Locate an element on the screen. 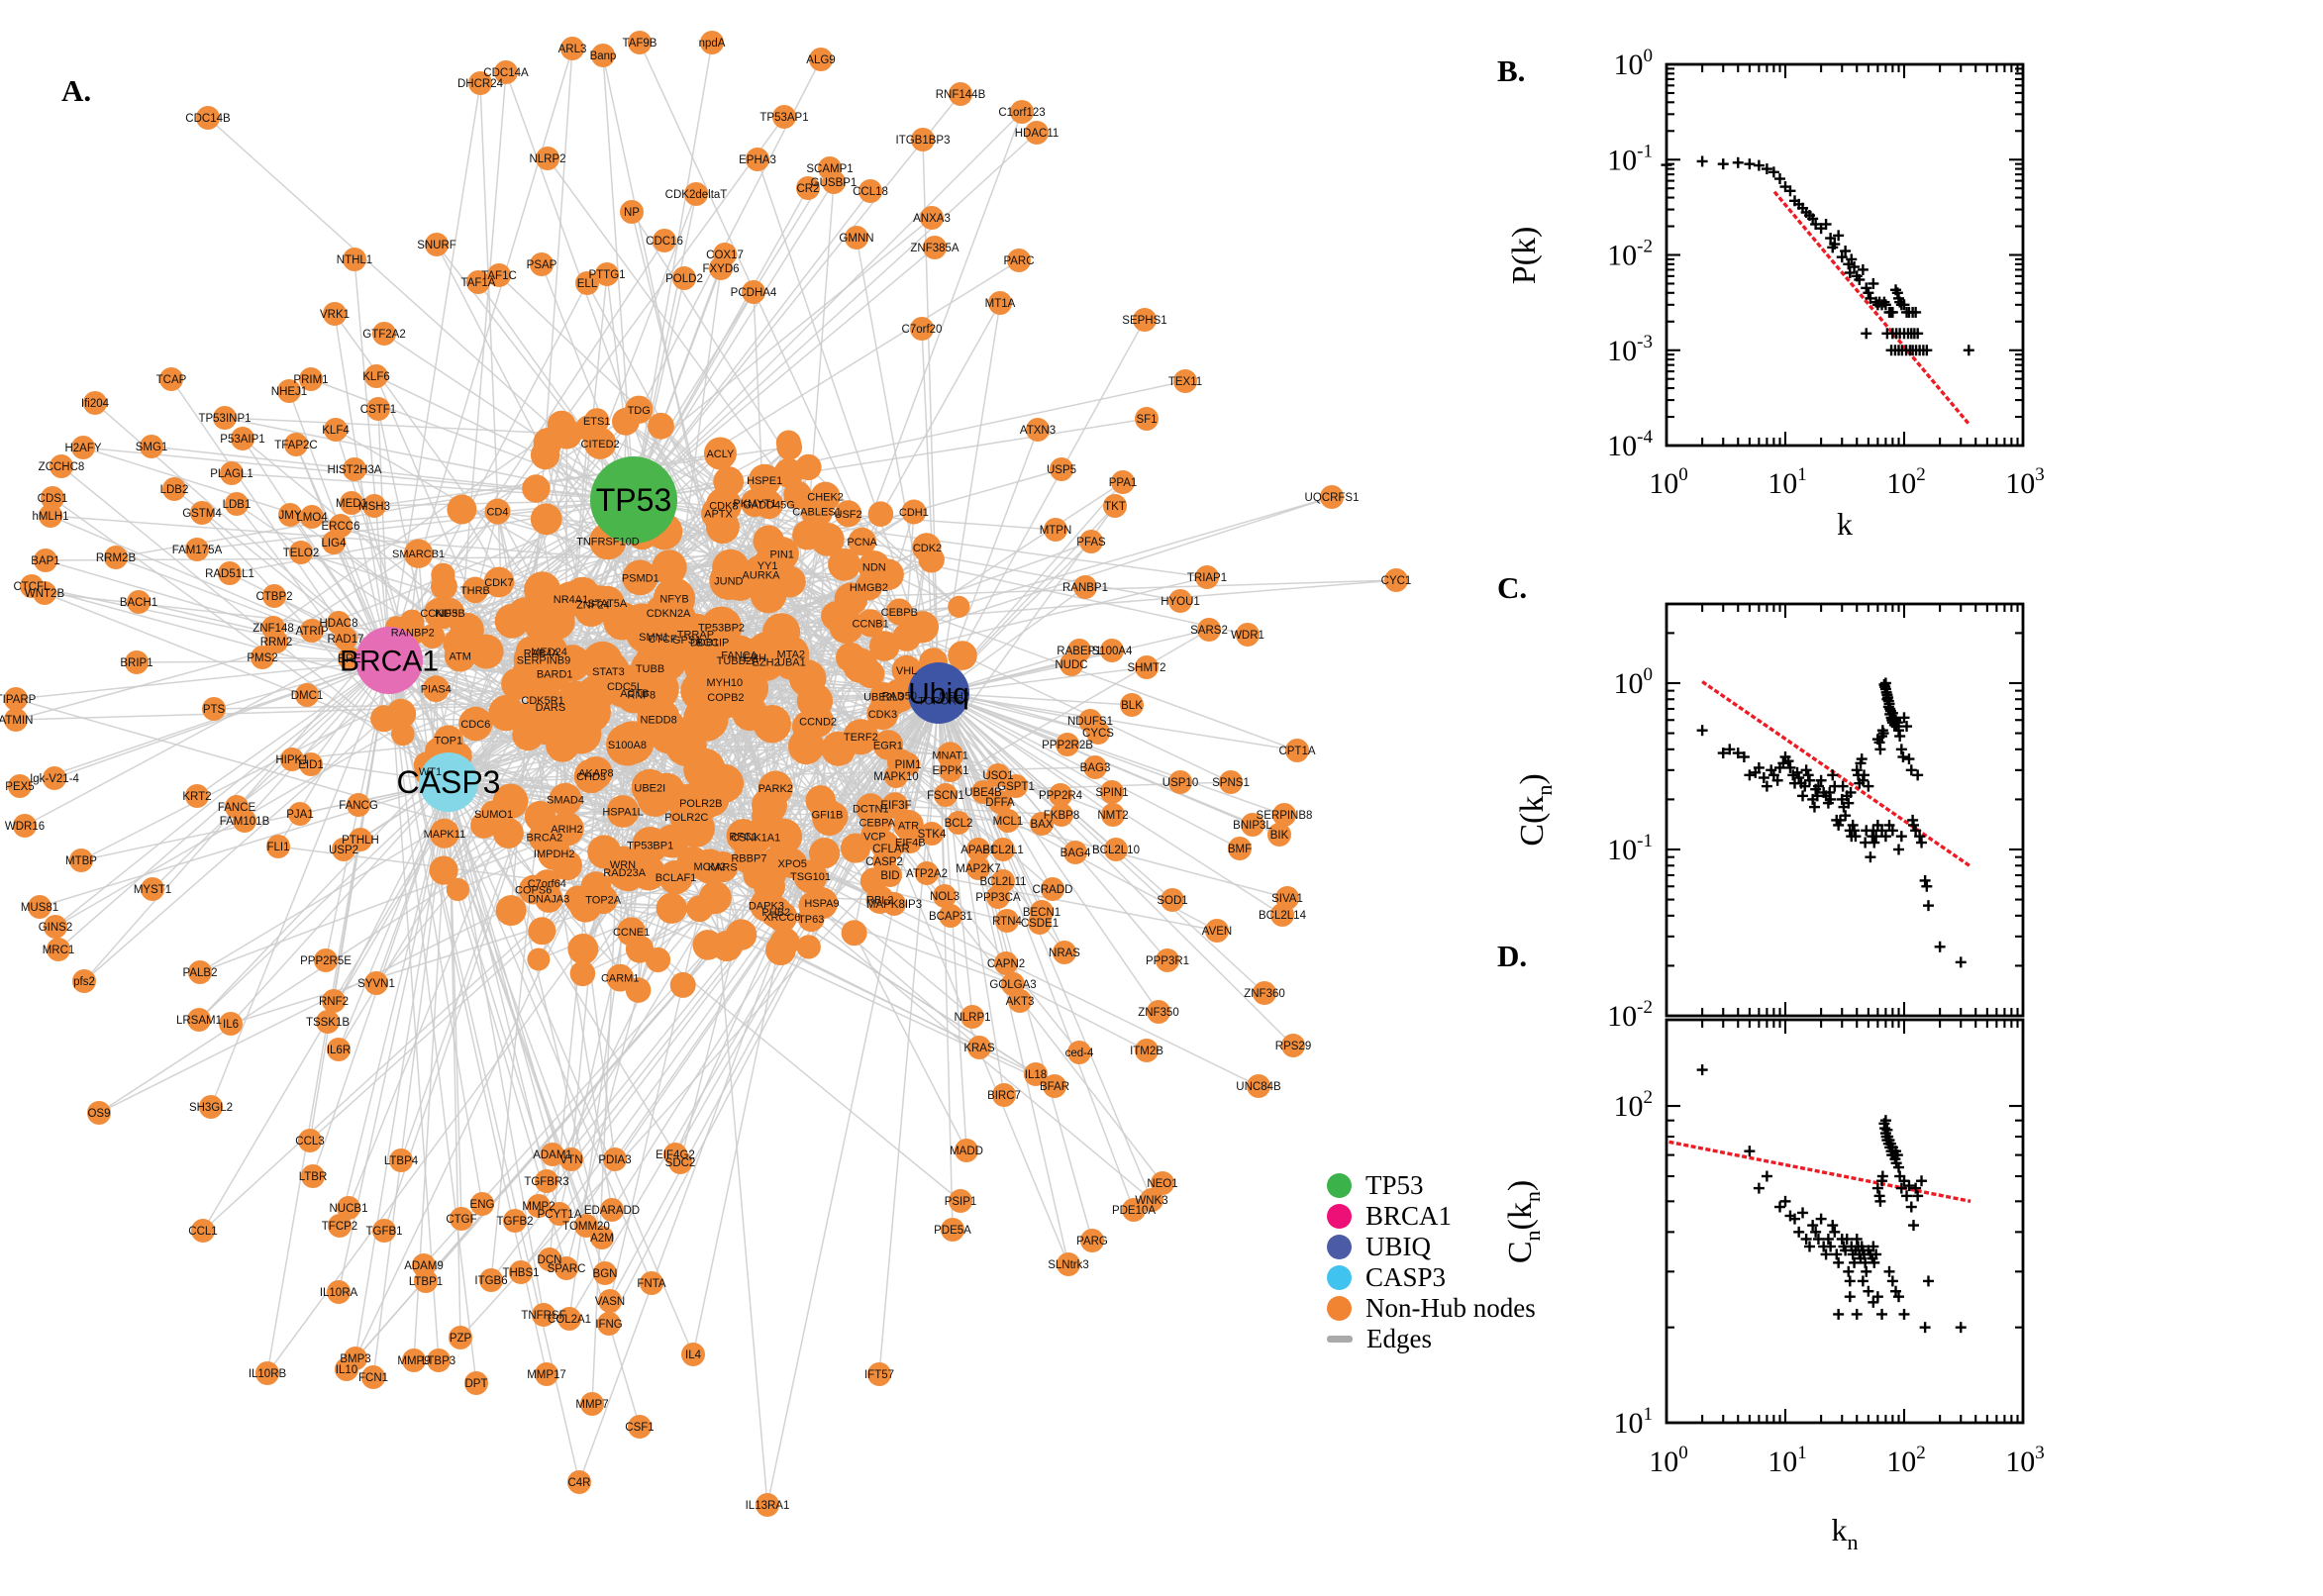  network-node-label: MTA2 is located at coordinates (791, 655).